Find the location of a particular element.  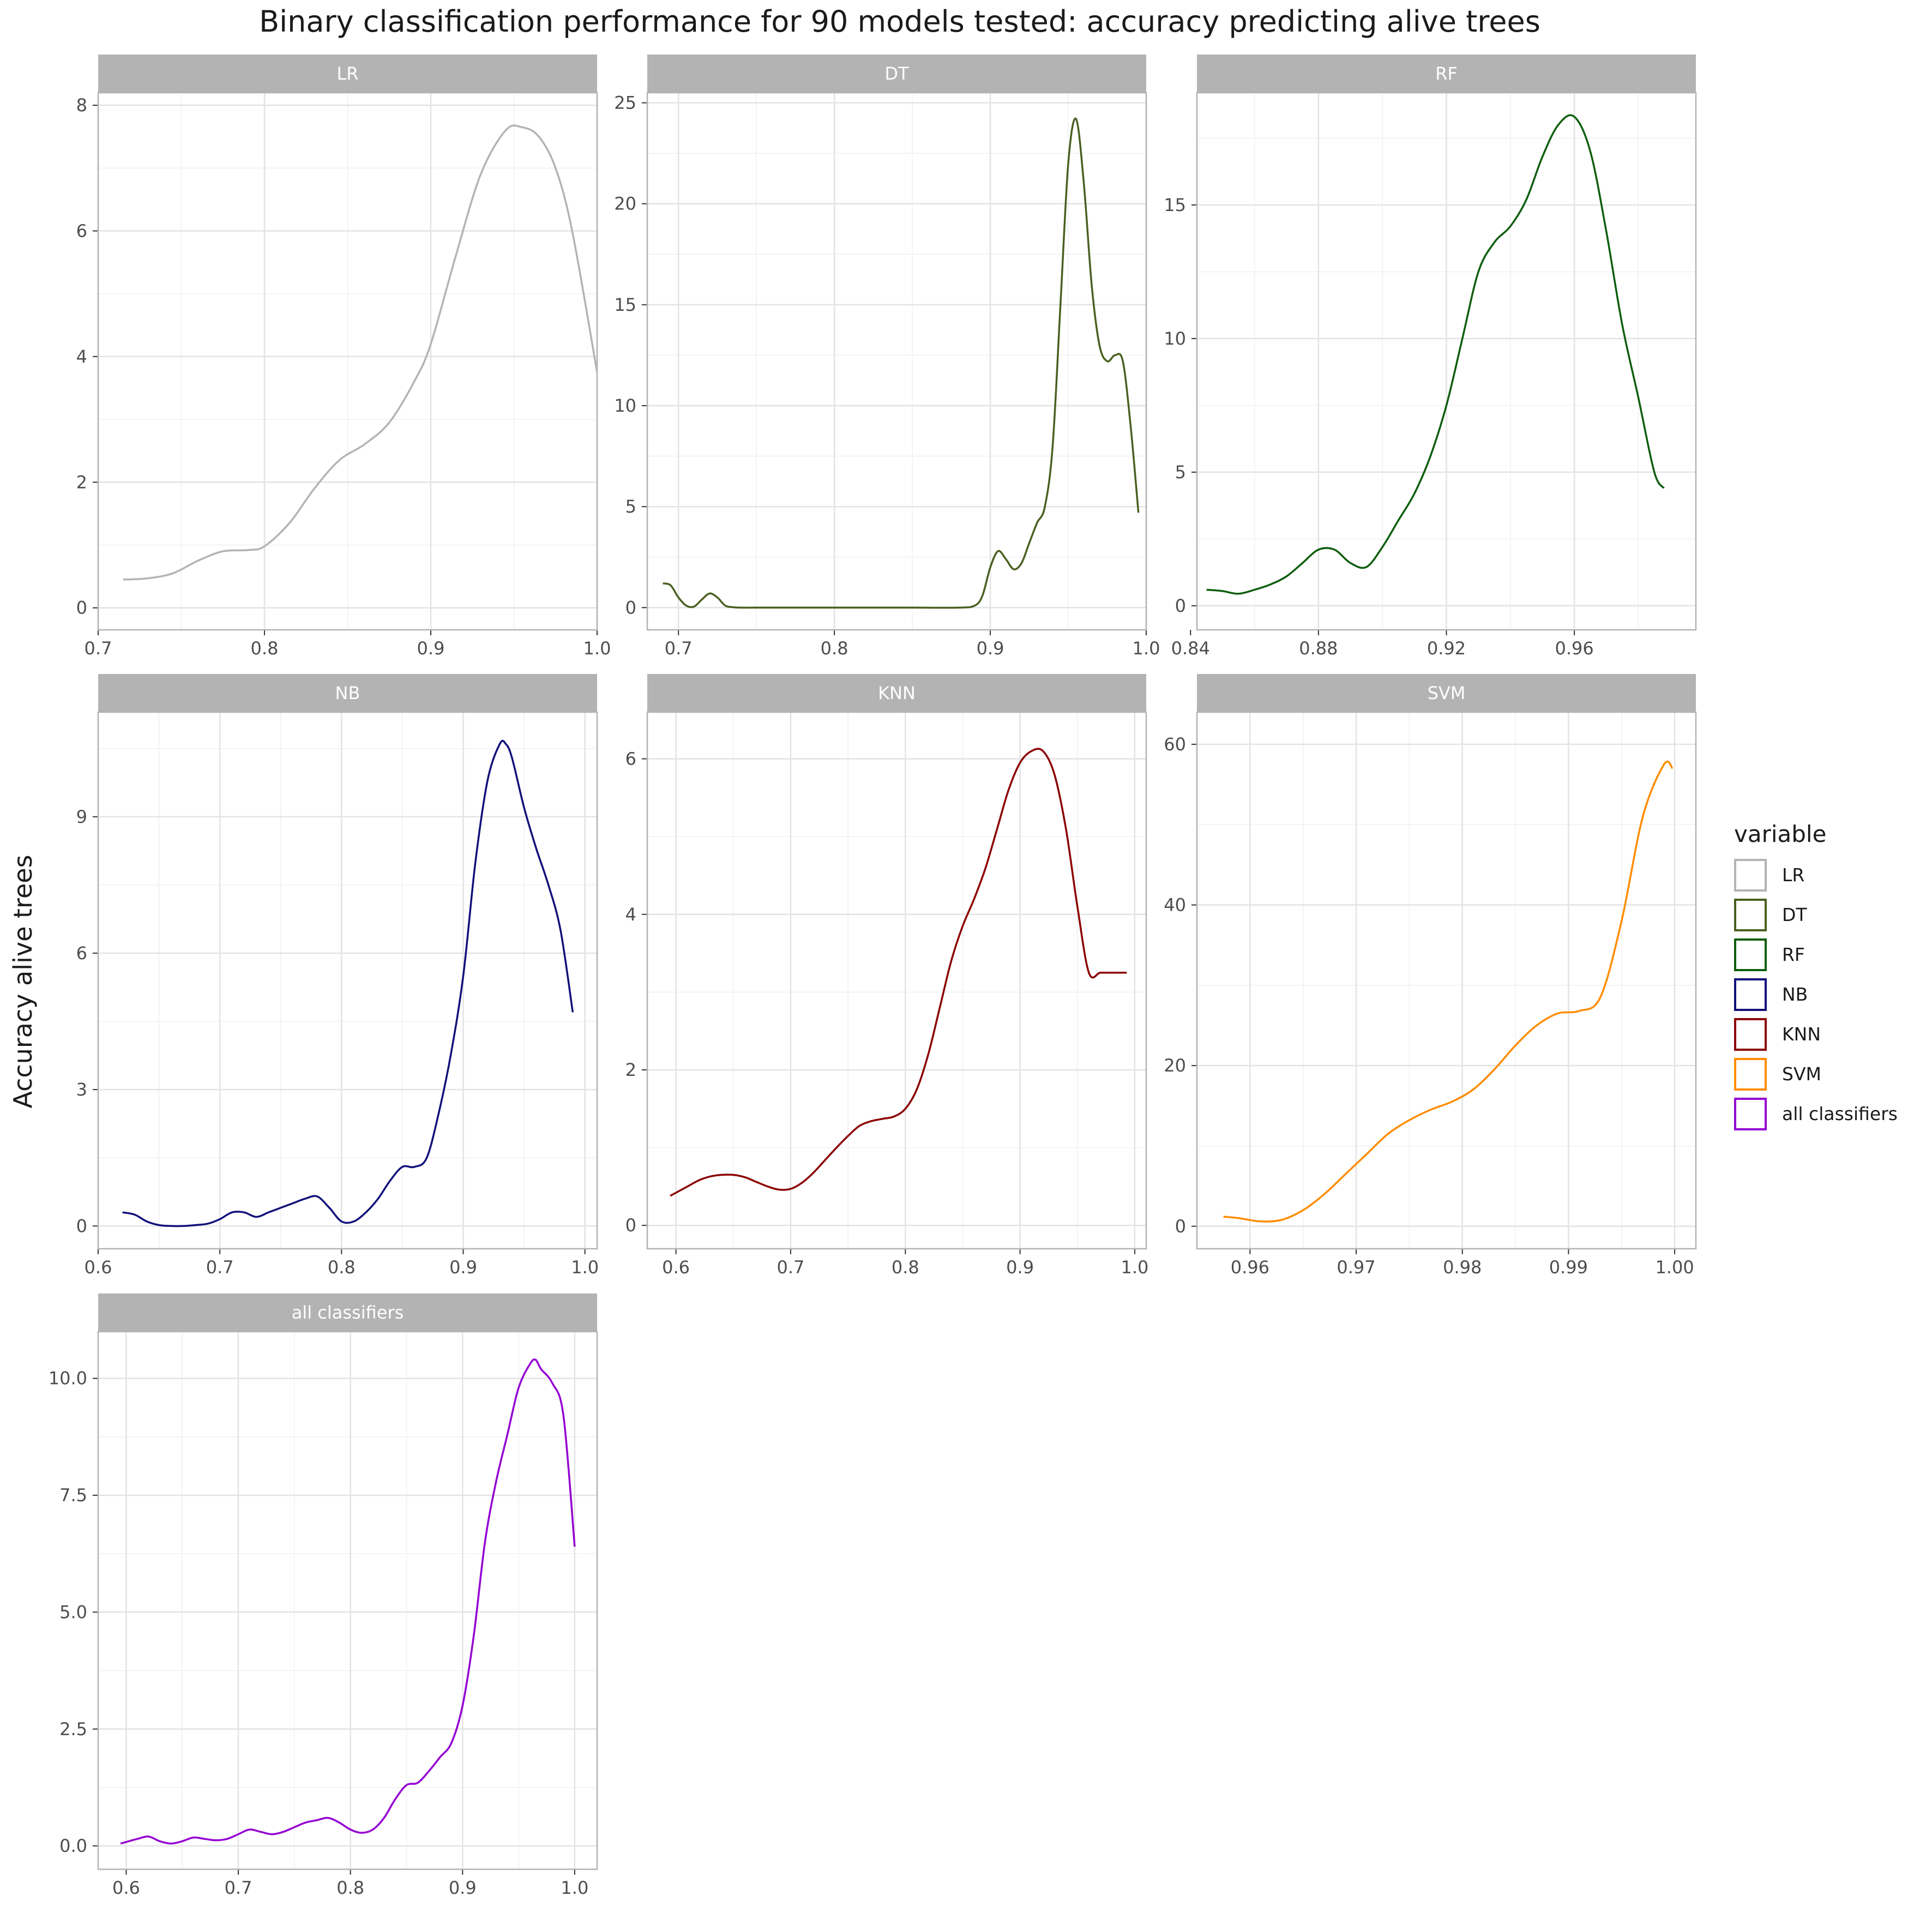

facet-panel-dt: DT 0.7 0.8 0.9 1.0 0 5 10 15 20 25 is located at coordinates (887, 357).